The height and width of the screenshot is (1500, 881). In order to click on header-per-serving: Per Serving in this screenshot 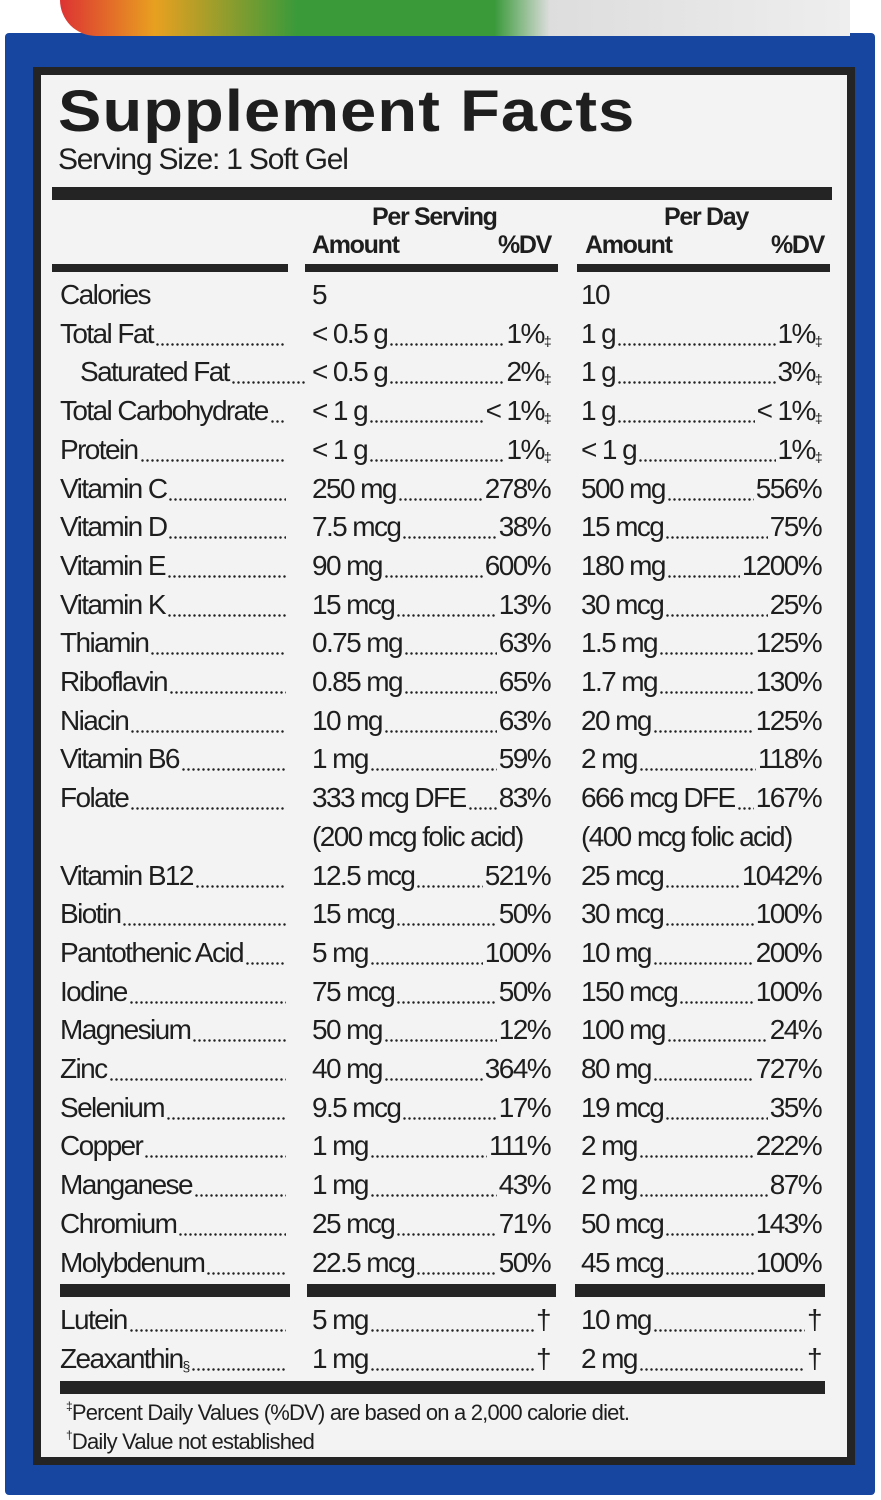, I will do `click(435, 217)`.